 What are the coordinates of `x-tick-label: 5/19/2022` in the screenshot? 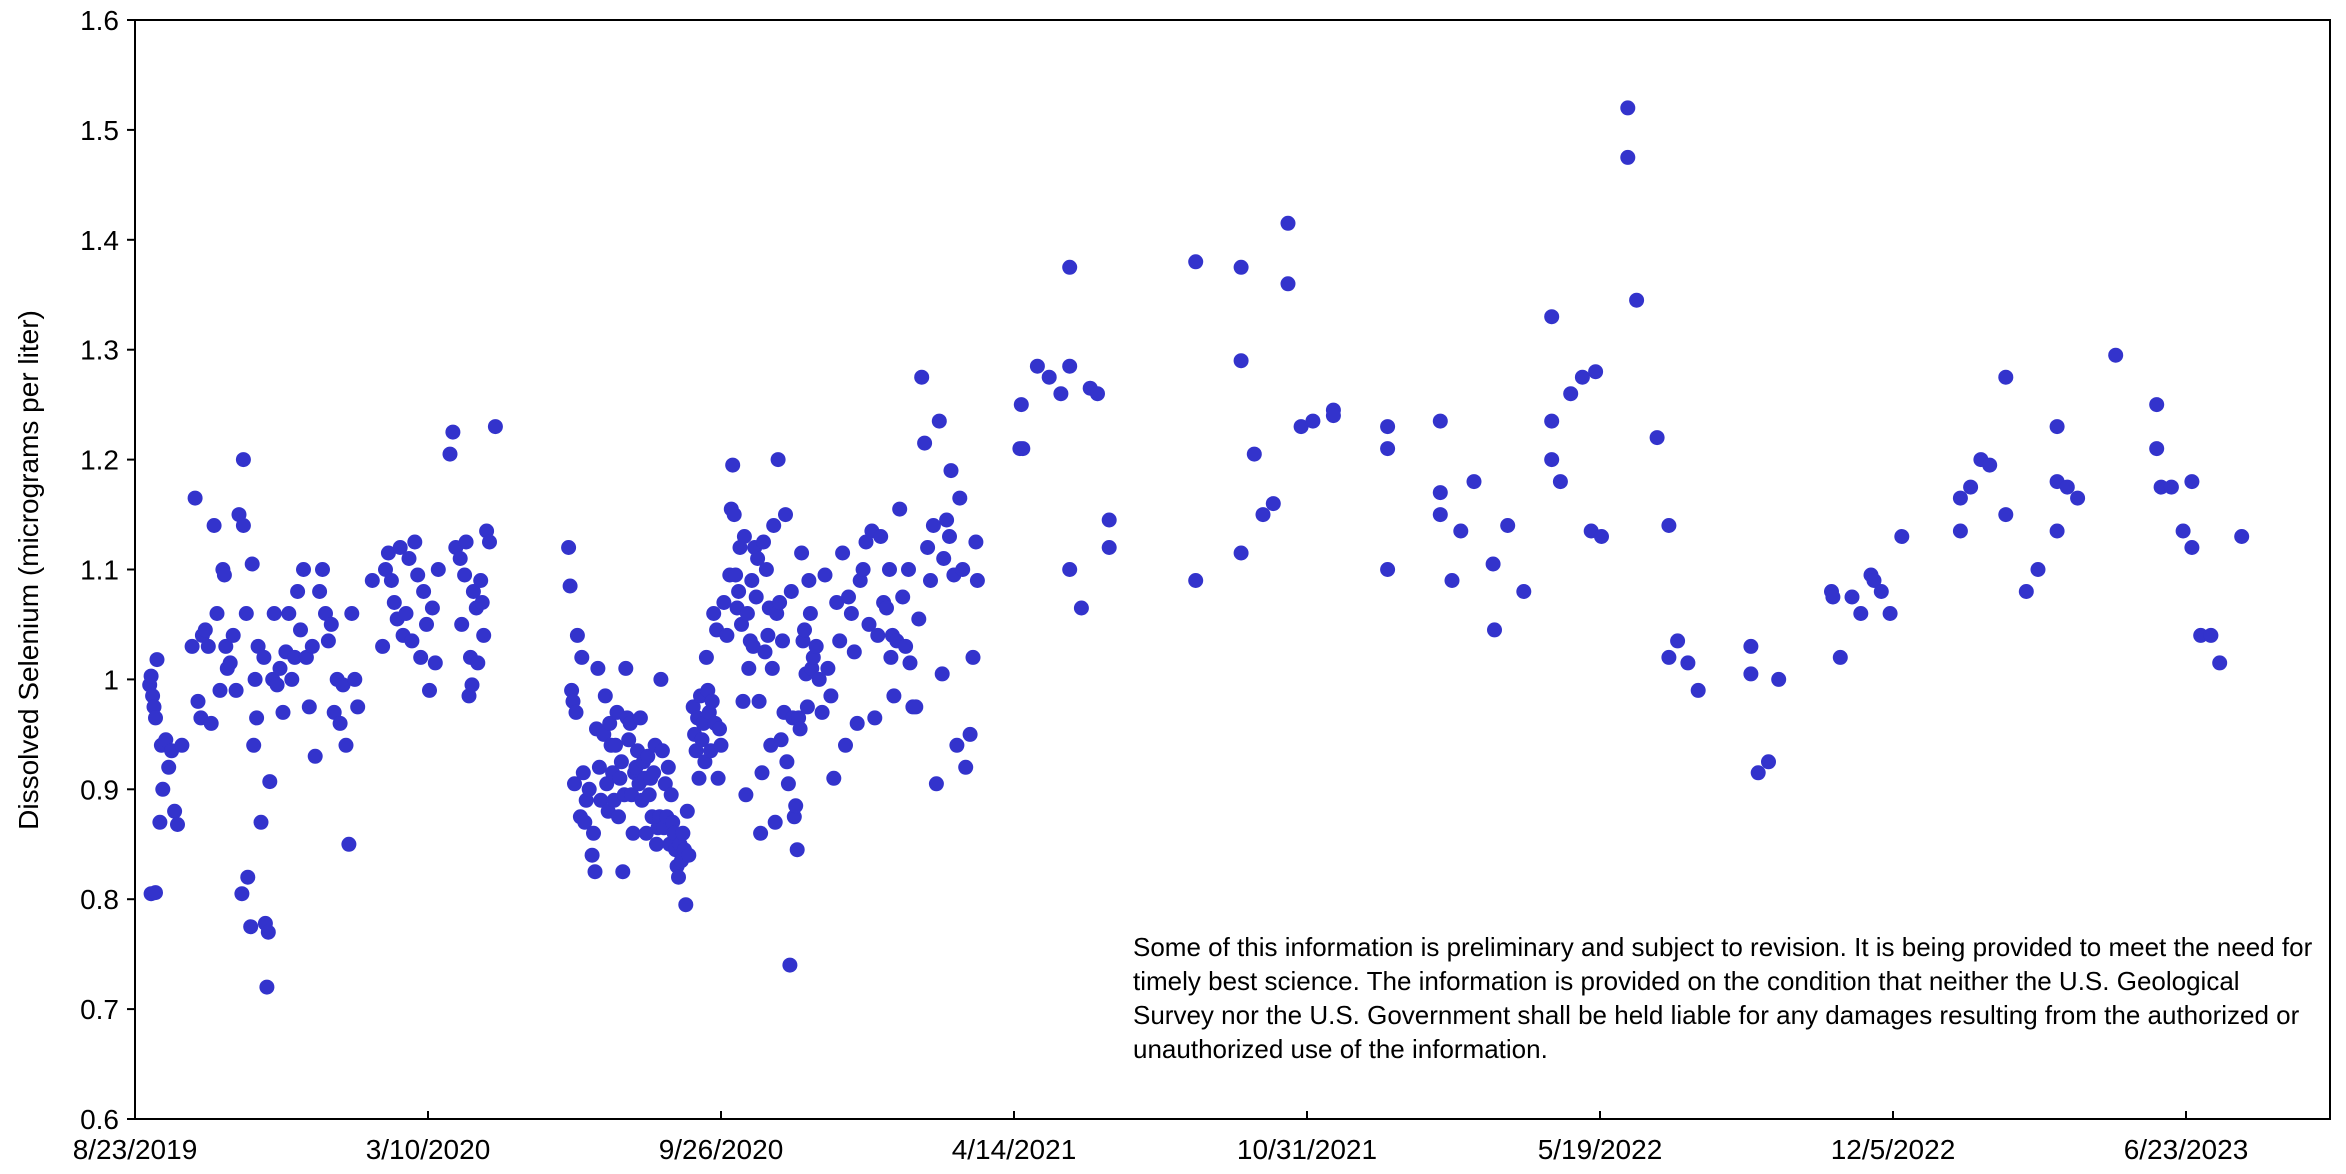 It's located at (1600, 1149).